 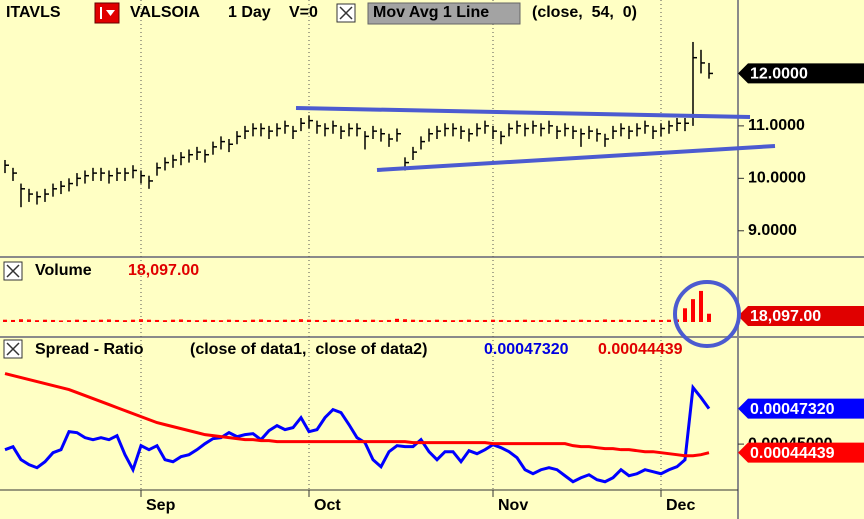 I want to click on highlight-circle, so click(x=707, y=314).